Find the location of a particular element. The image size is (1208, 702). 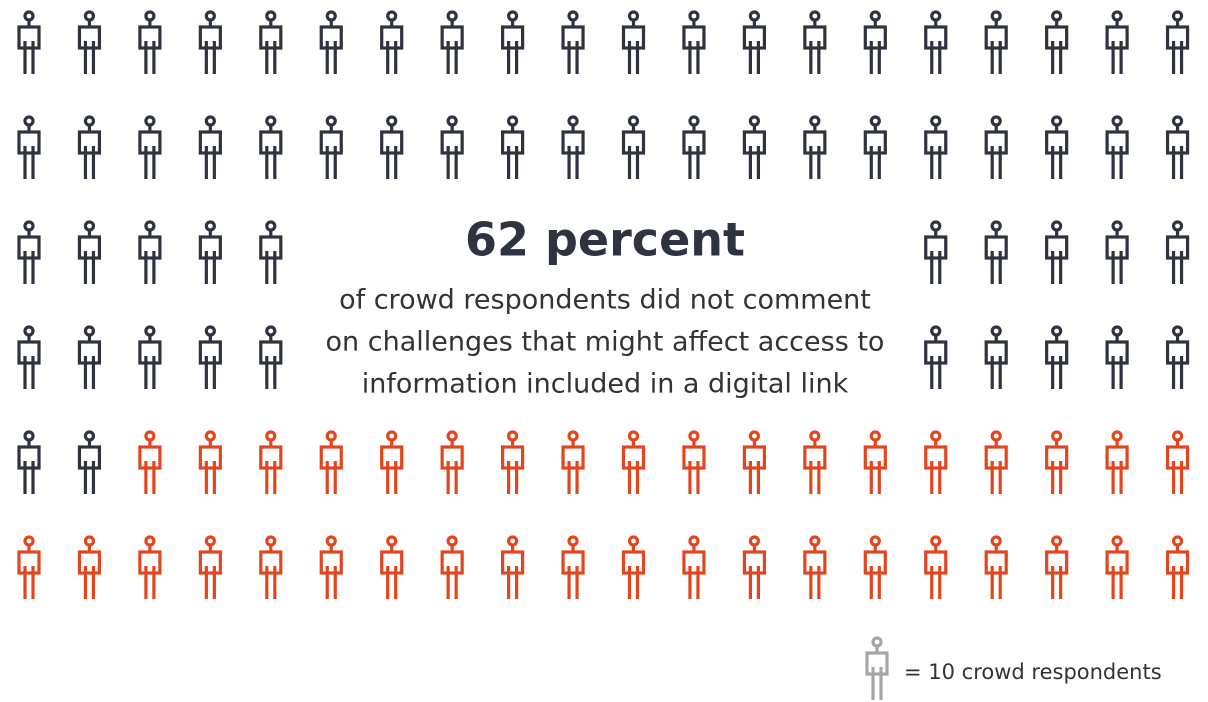

legend-icon is located at coordinates (877, 668).